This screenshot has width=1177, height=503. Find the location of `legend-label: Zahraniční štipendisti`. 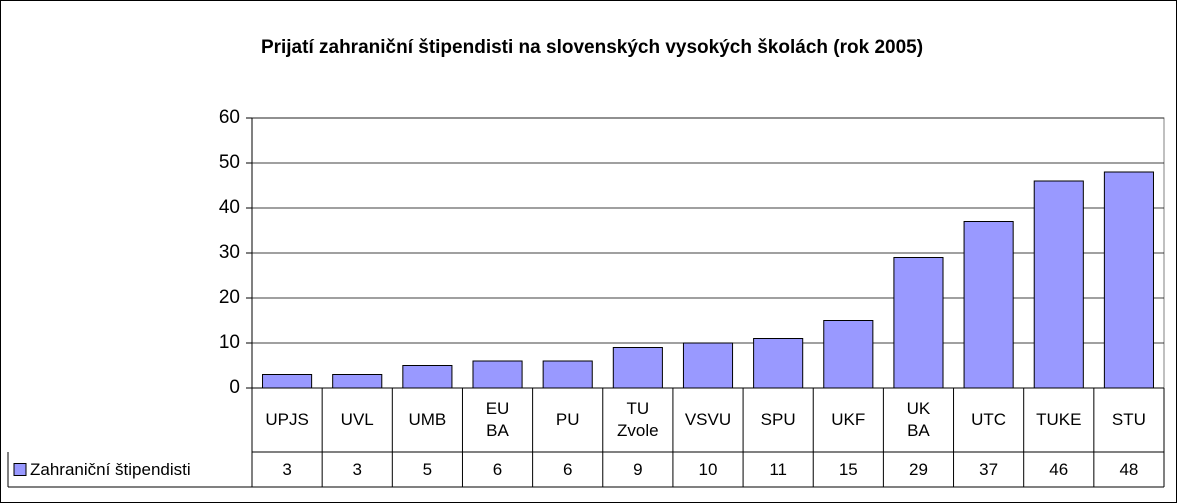

legend-label: Zahraniční štipendisti is located at coordinates (110, 469).